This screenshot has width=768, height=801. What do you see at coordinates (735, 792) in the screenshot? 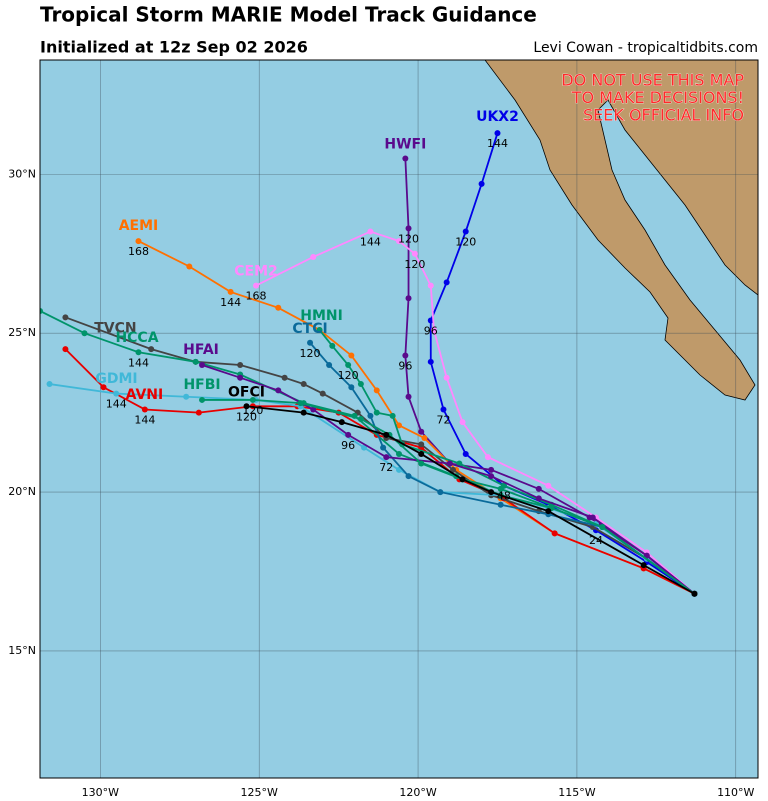
I see `x-tick-label: 110°W` at bounding box center [735, 792].